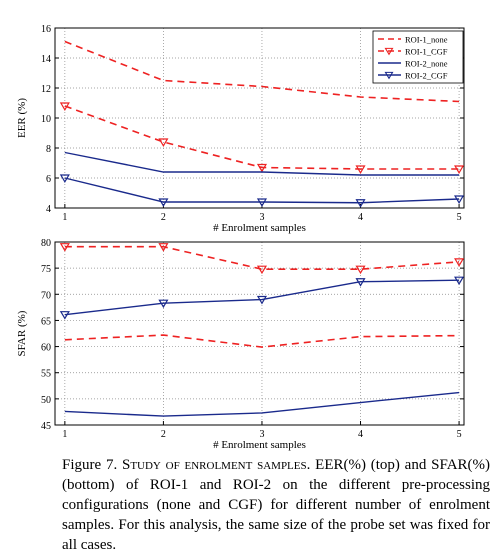 This screenshot has height=559, width=498. What do you see at coordinates (46, 59) in the screenshot?
I see `y-tick-label: 14` at bounding box center [46, 59].